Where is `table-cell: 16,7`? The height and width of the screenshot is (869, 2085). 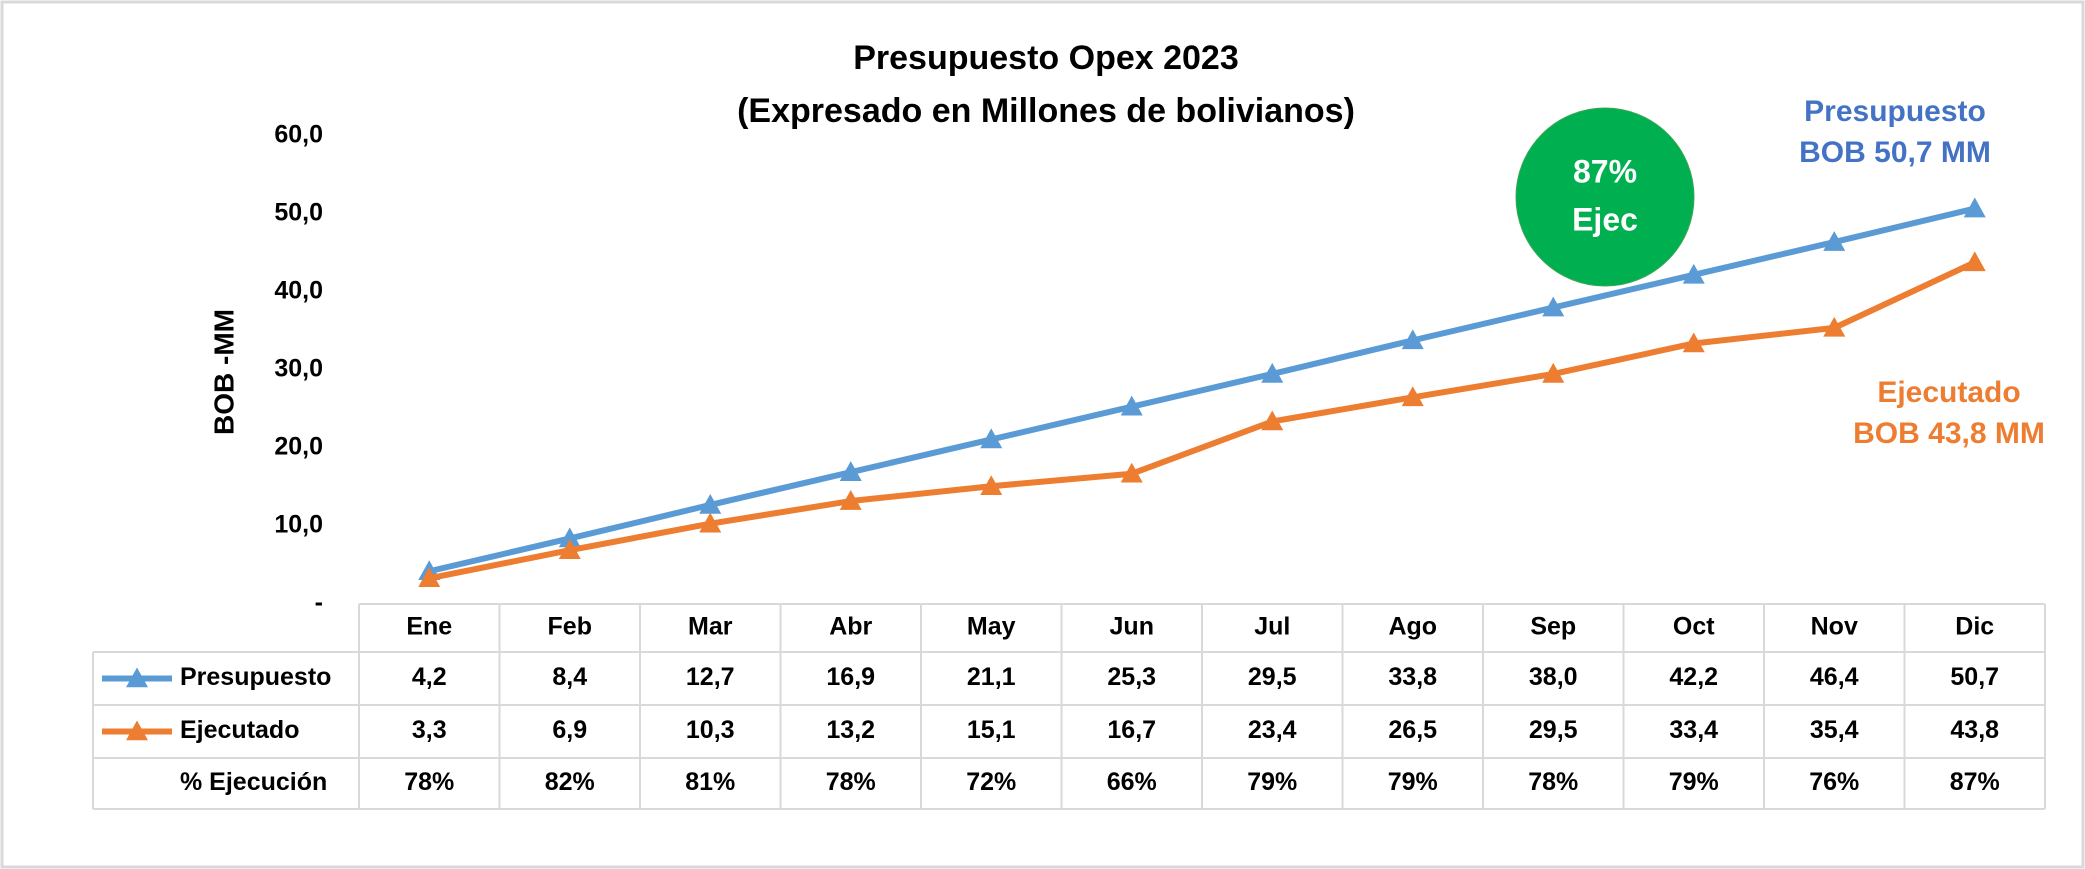 table-cell: 16,7 is located at coordinates (1131, 730).